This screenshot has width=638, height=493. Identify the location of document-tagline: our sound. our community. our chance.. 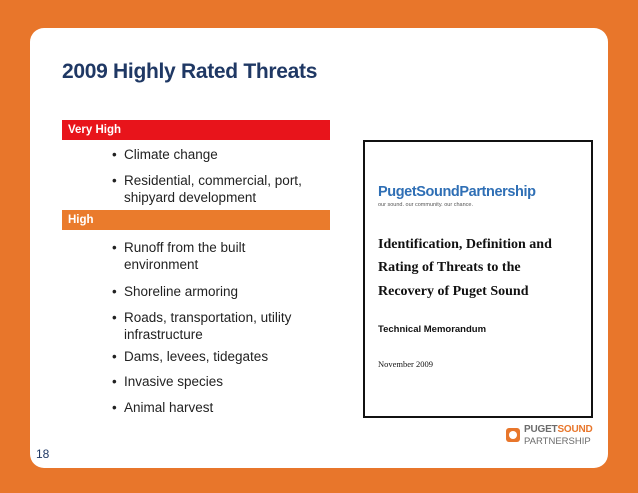
(425, 205).